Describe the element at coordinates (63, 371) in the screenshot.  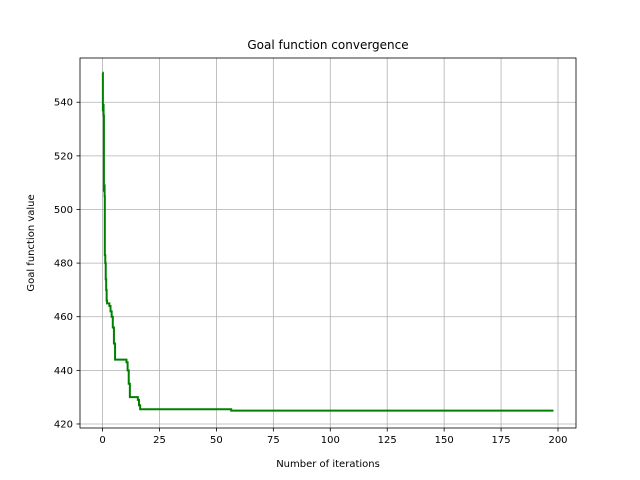
I see `y-tick-label: 440` at that location.